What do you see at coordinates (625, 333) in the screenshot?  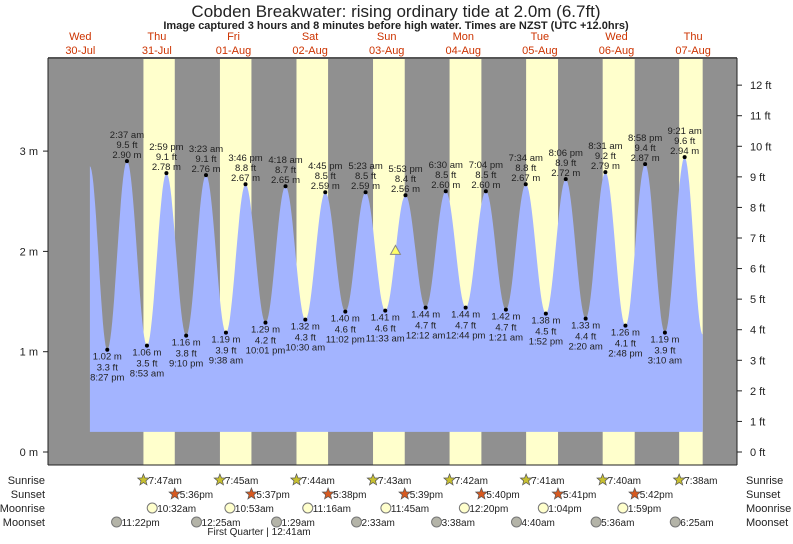 I see `low-tide-m-label: 1.26 m` at bounding box center [625, 333].